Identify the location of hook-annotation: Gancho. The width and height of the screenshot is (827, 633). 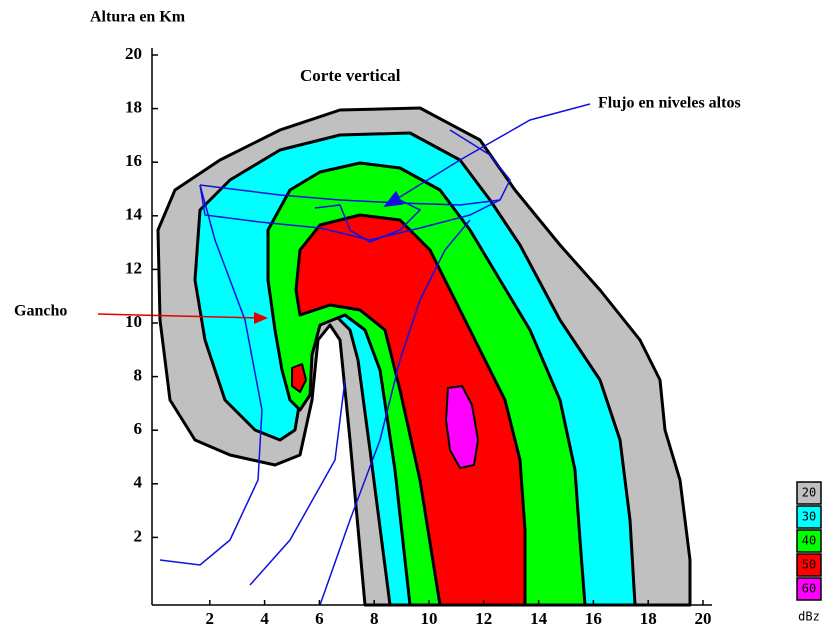
(40, 311).